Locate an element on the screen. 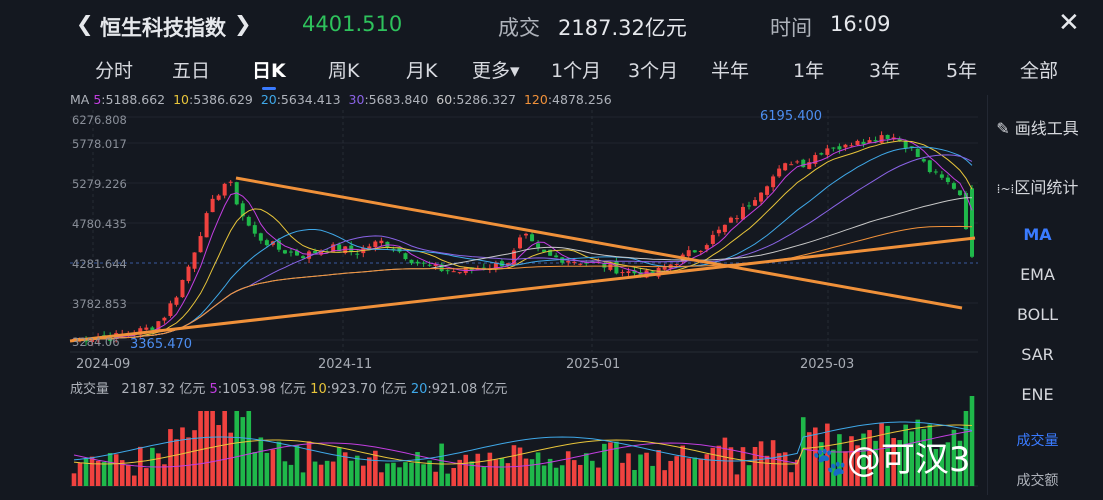  tab-5: 更多▾ is located at coordinates (496, 71).